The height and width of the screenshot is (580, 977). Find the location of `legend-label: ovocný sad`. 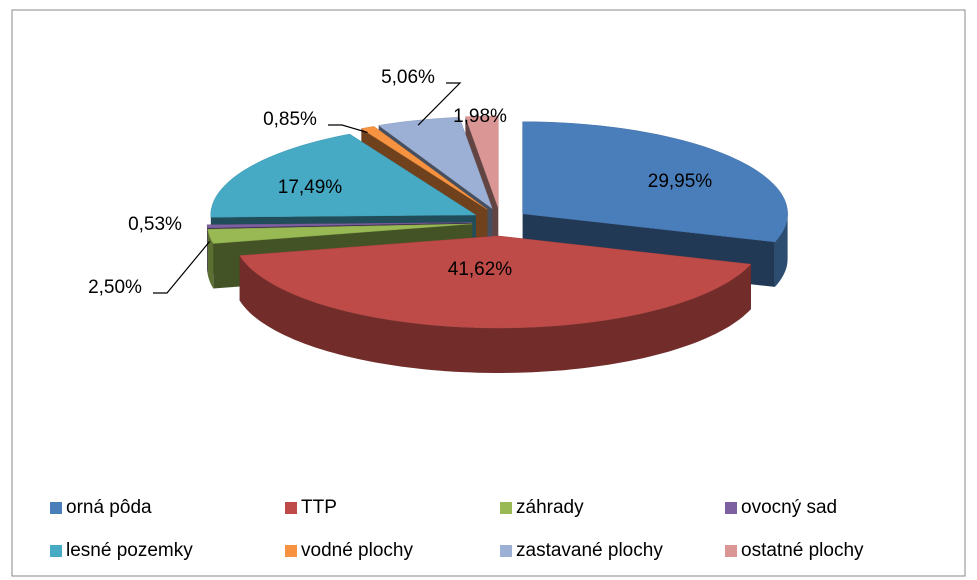

legend-label: ovocný sad is located at coordinates (789, 507).